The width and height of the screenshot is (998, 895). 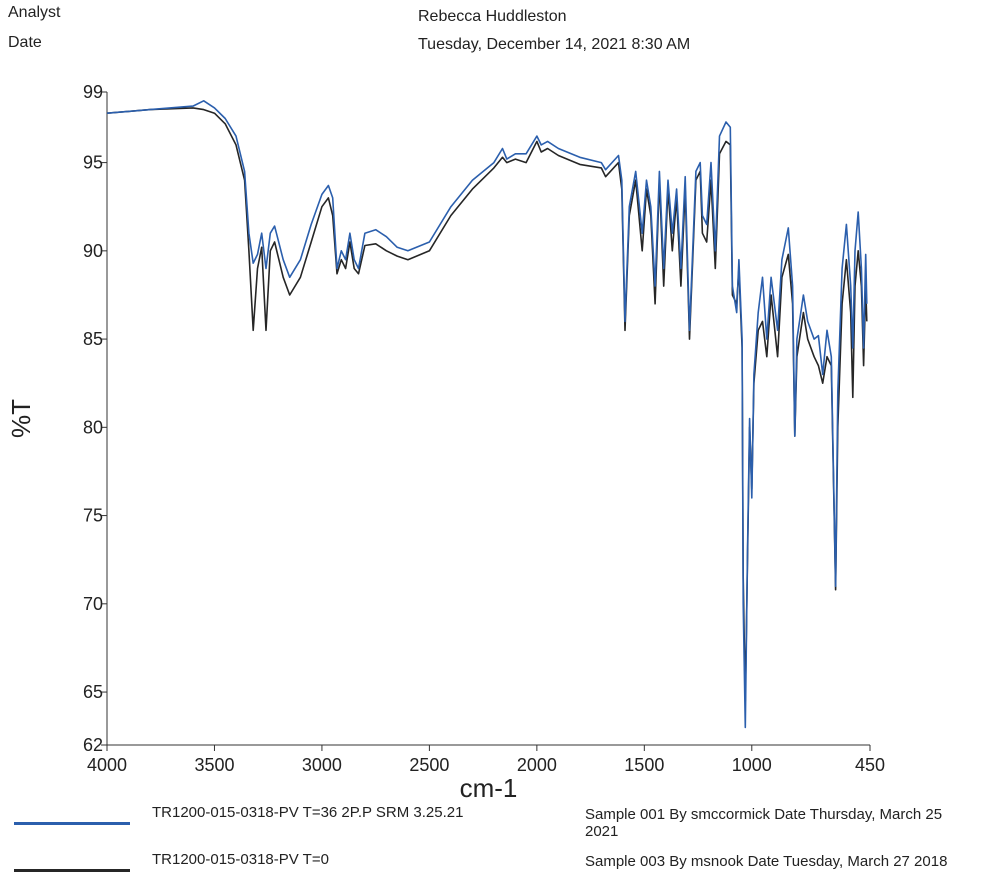 I want to click on y-tick-label: 99, so click(x=93, y=92).